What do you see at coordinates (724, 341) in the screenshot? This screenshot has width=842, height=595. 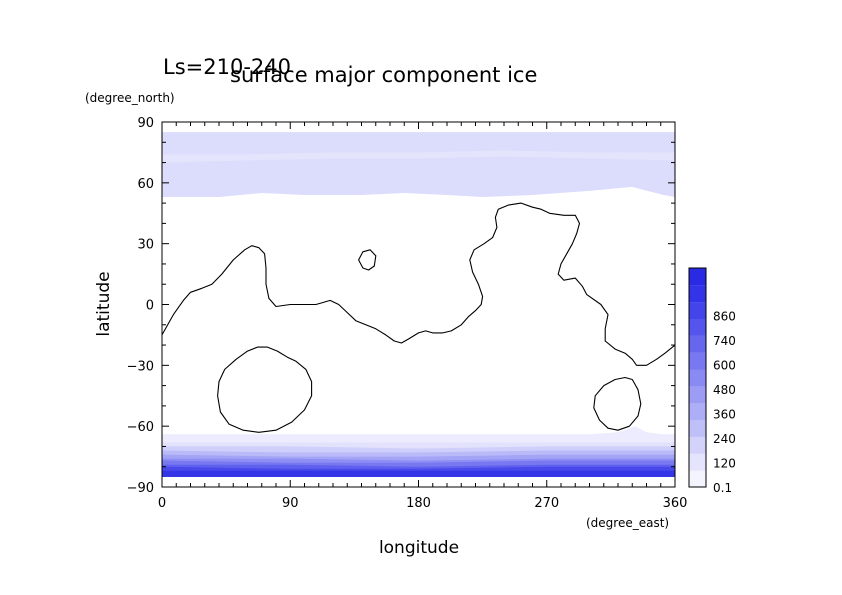 I see `colorbar-label: 740` at bounding box center [724, 341].